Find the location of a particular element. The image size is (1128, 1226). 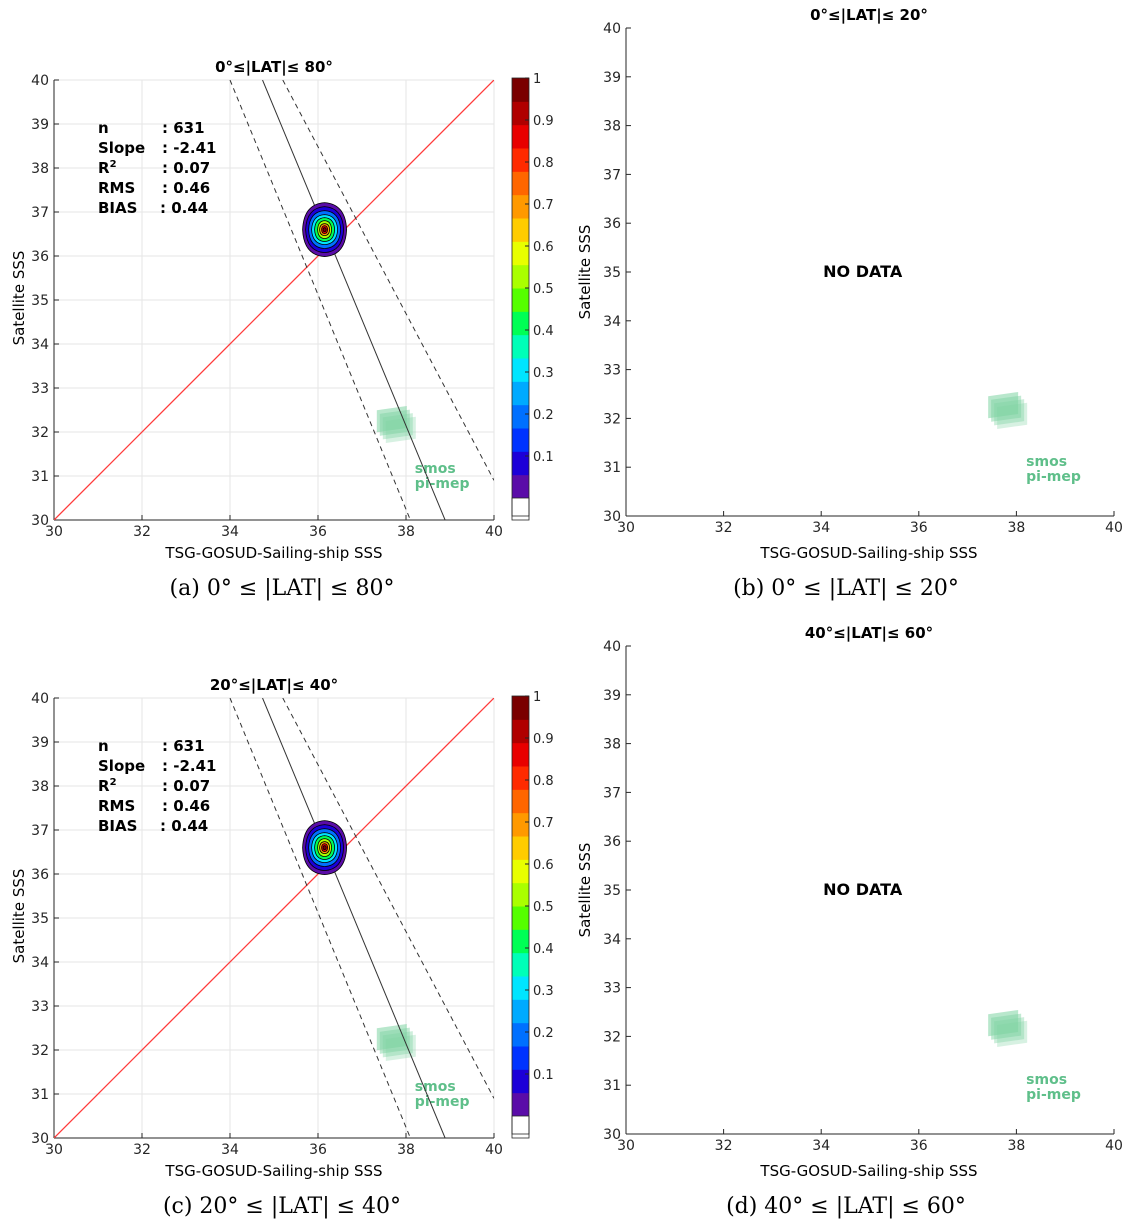

y-tick-label: 37 is located at coordinates (612, 793).